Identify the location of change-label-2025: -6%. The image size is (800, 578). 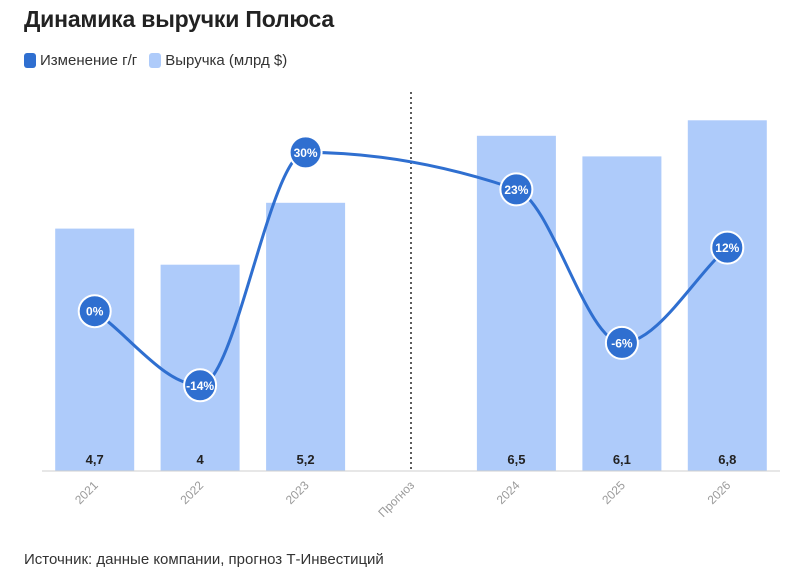
(622, 343).